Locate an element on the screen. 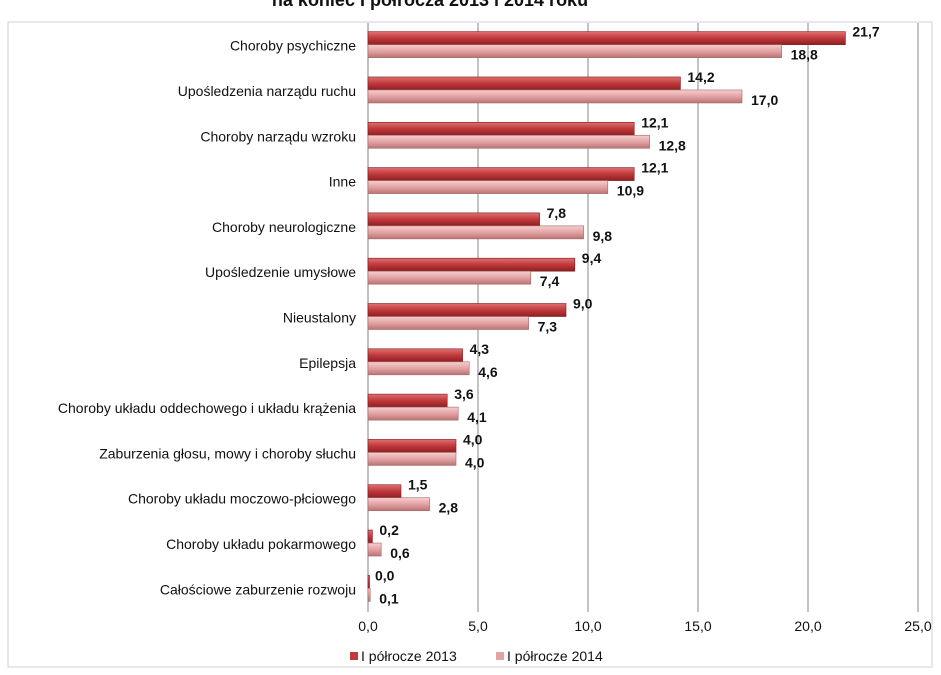 Image resolution: width=941 pixels, height=675 pixels. data-label: 0,2 is located at coordinates (389, 530).